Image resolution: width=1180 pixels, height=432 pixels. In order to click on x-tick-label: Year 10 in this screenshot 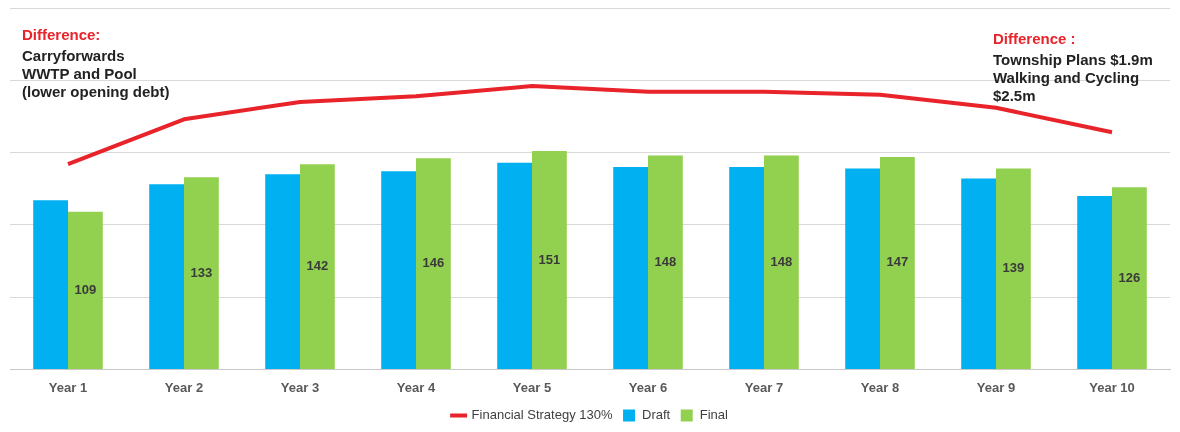, I will do `click(1112, 387)`.